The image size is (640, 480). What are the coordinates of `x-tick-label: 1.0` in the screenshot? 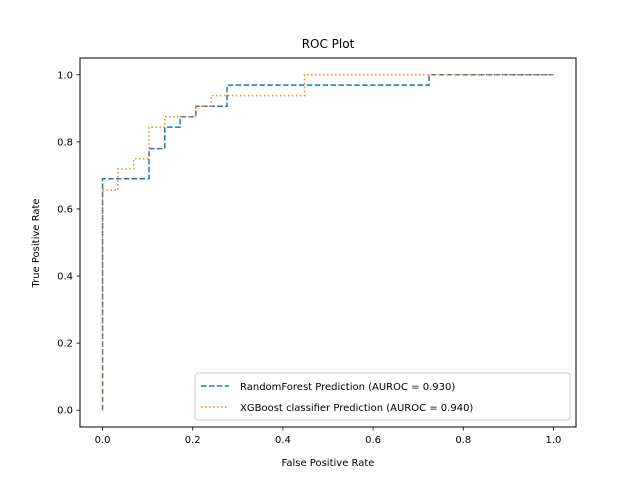 It's located at (554, 440).